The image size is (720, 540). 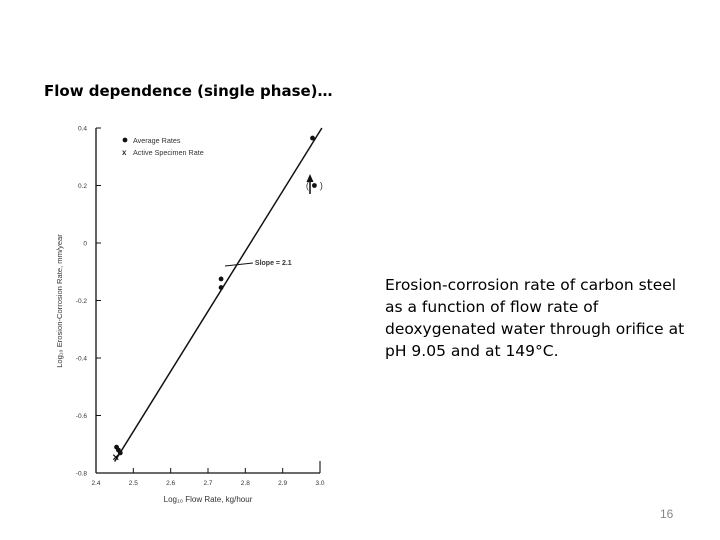 I want to click on y-tick-label: 0.4, so click(x=82, y=129).